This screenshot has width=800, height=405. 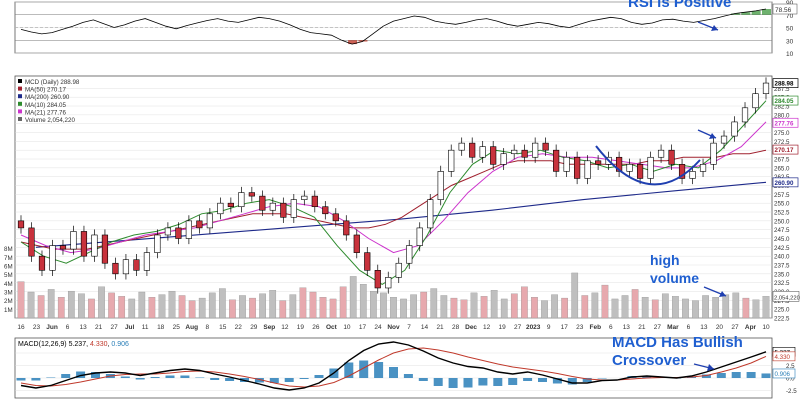 I want to click on macd-right-label-box, so click(x=784, y=373).